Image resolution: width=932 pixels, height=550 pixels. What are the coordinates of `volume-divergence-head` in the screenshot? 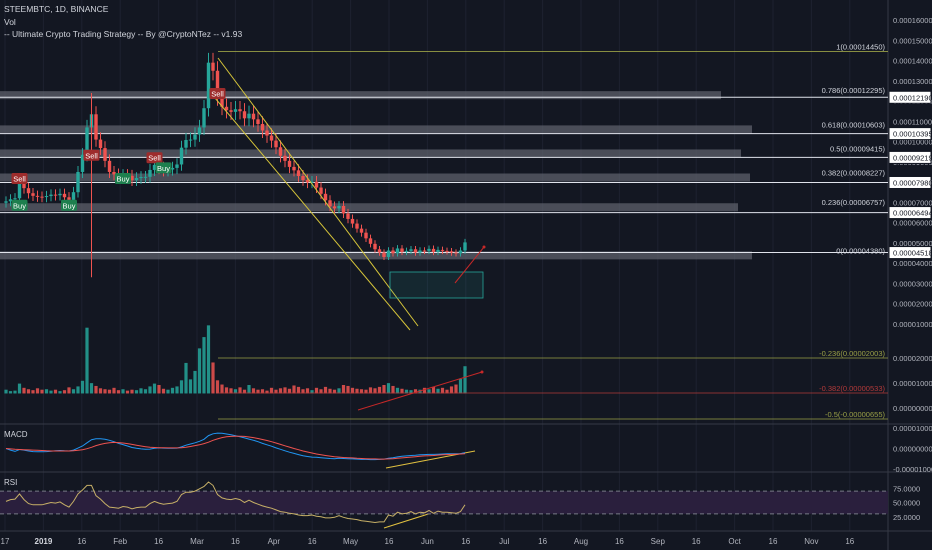 It's located at (482, 372).